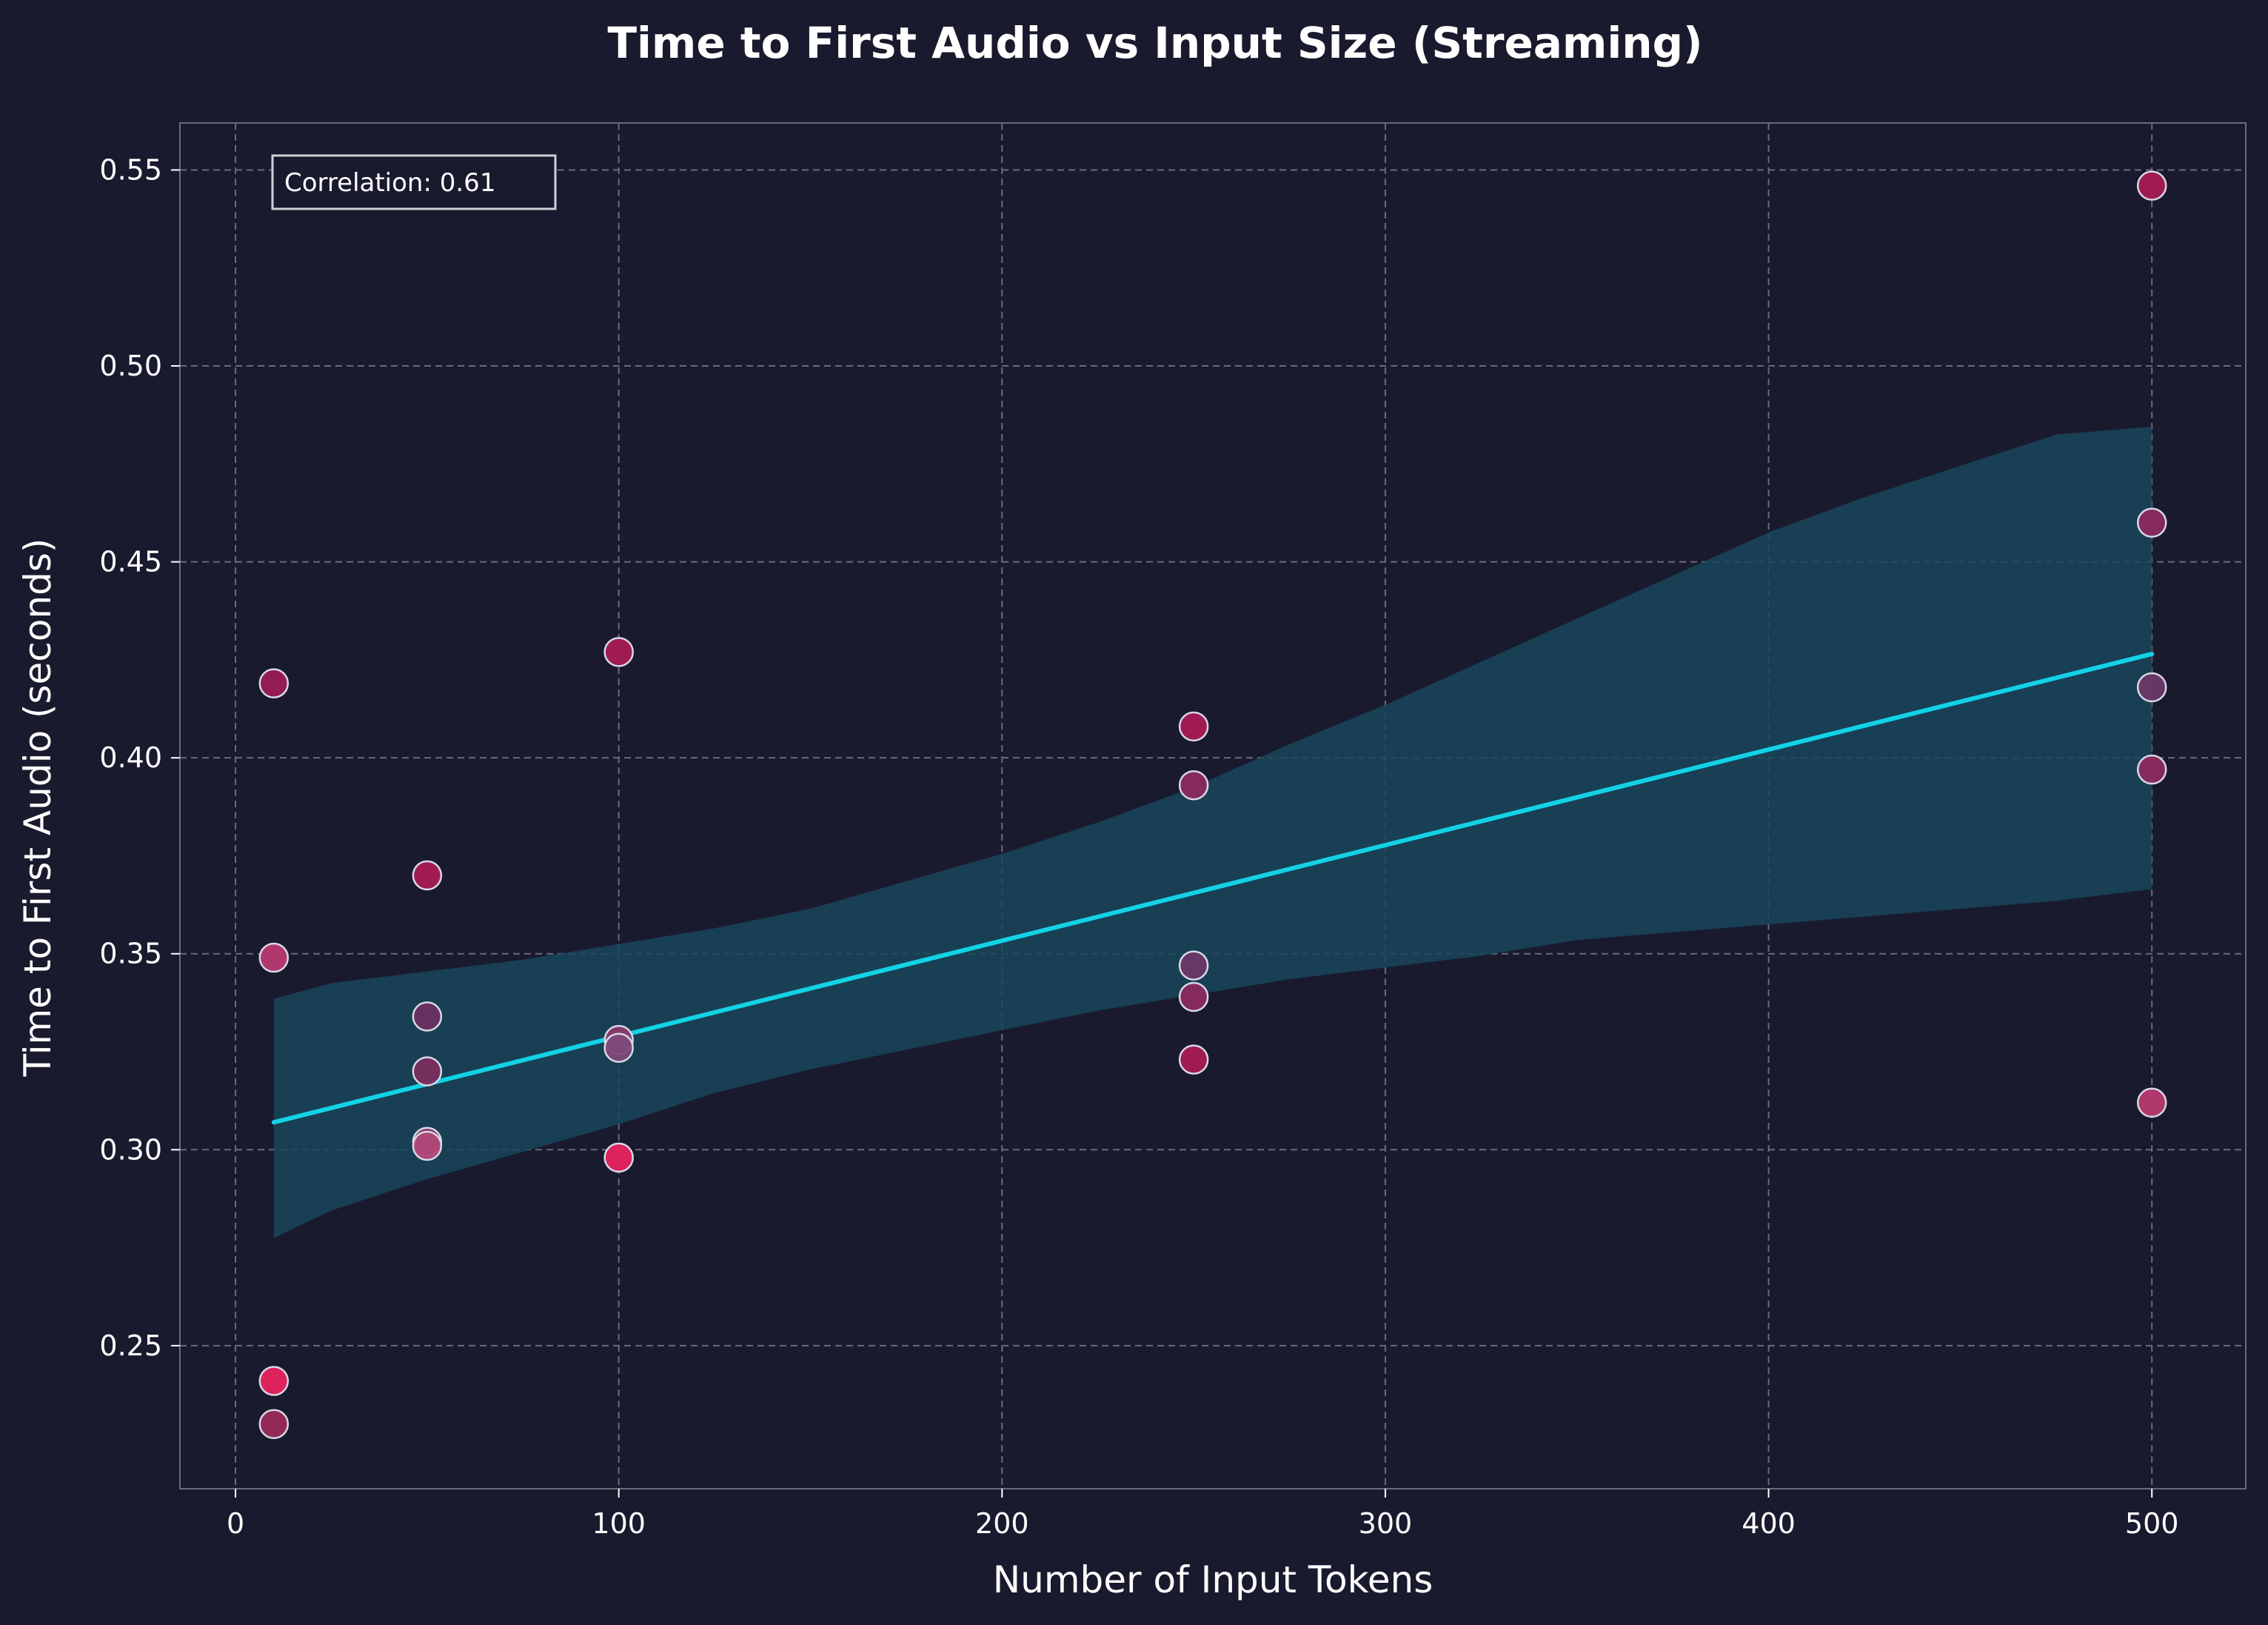  I want to click on x-tick-label: 300, so click(1386, 1523).